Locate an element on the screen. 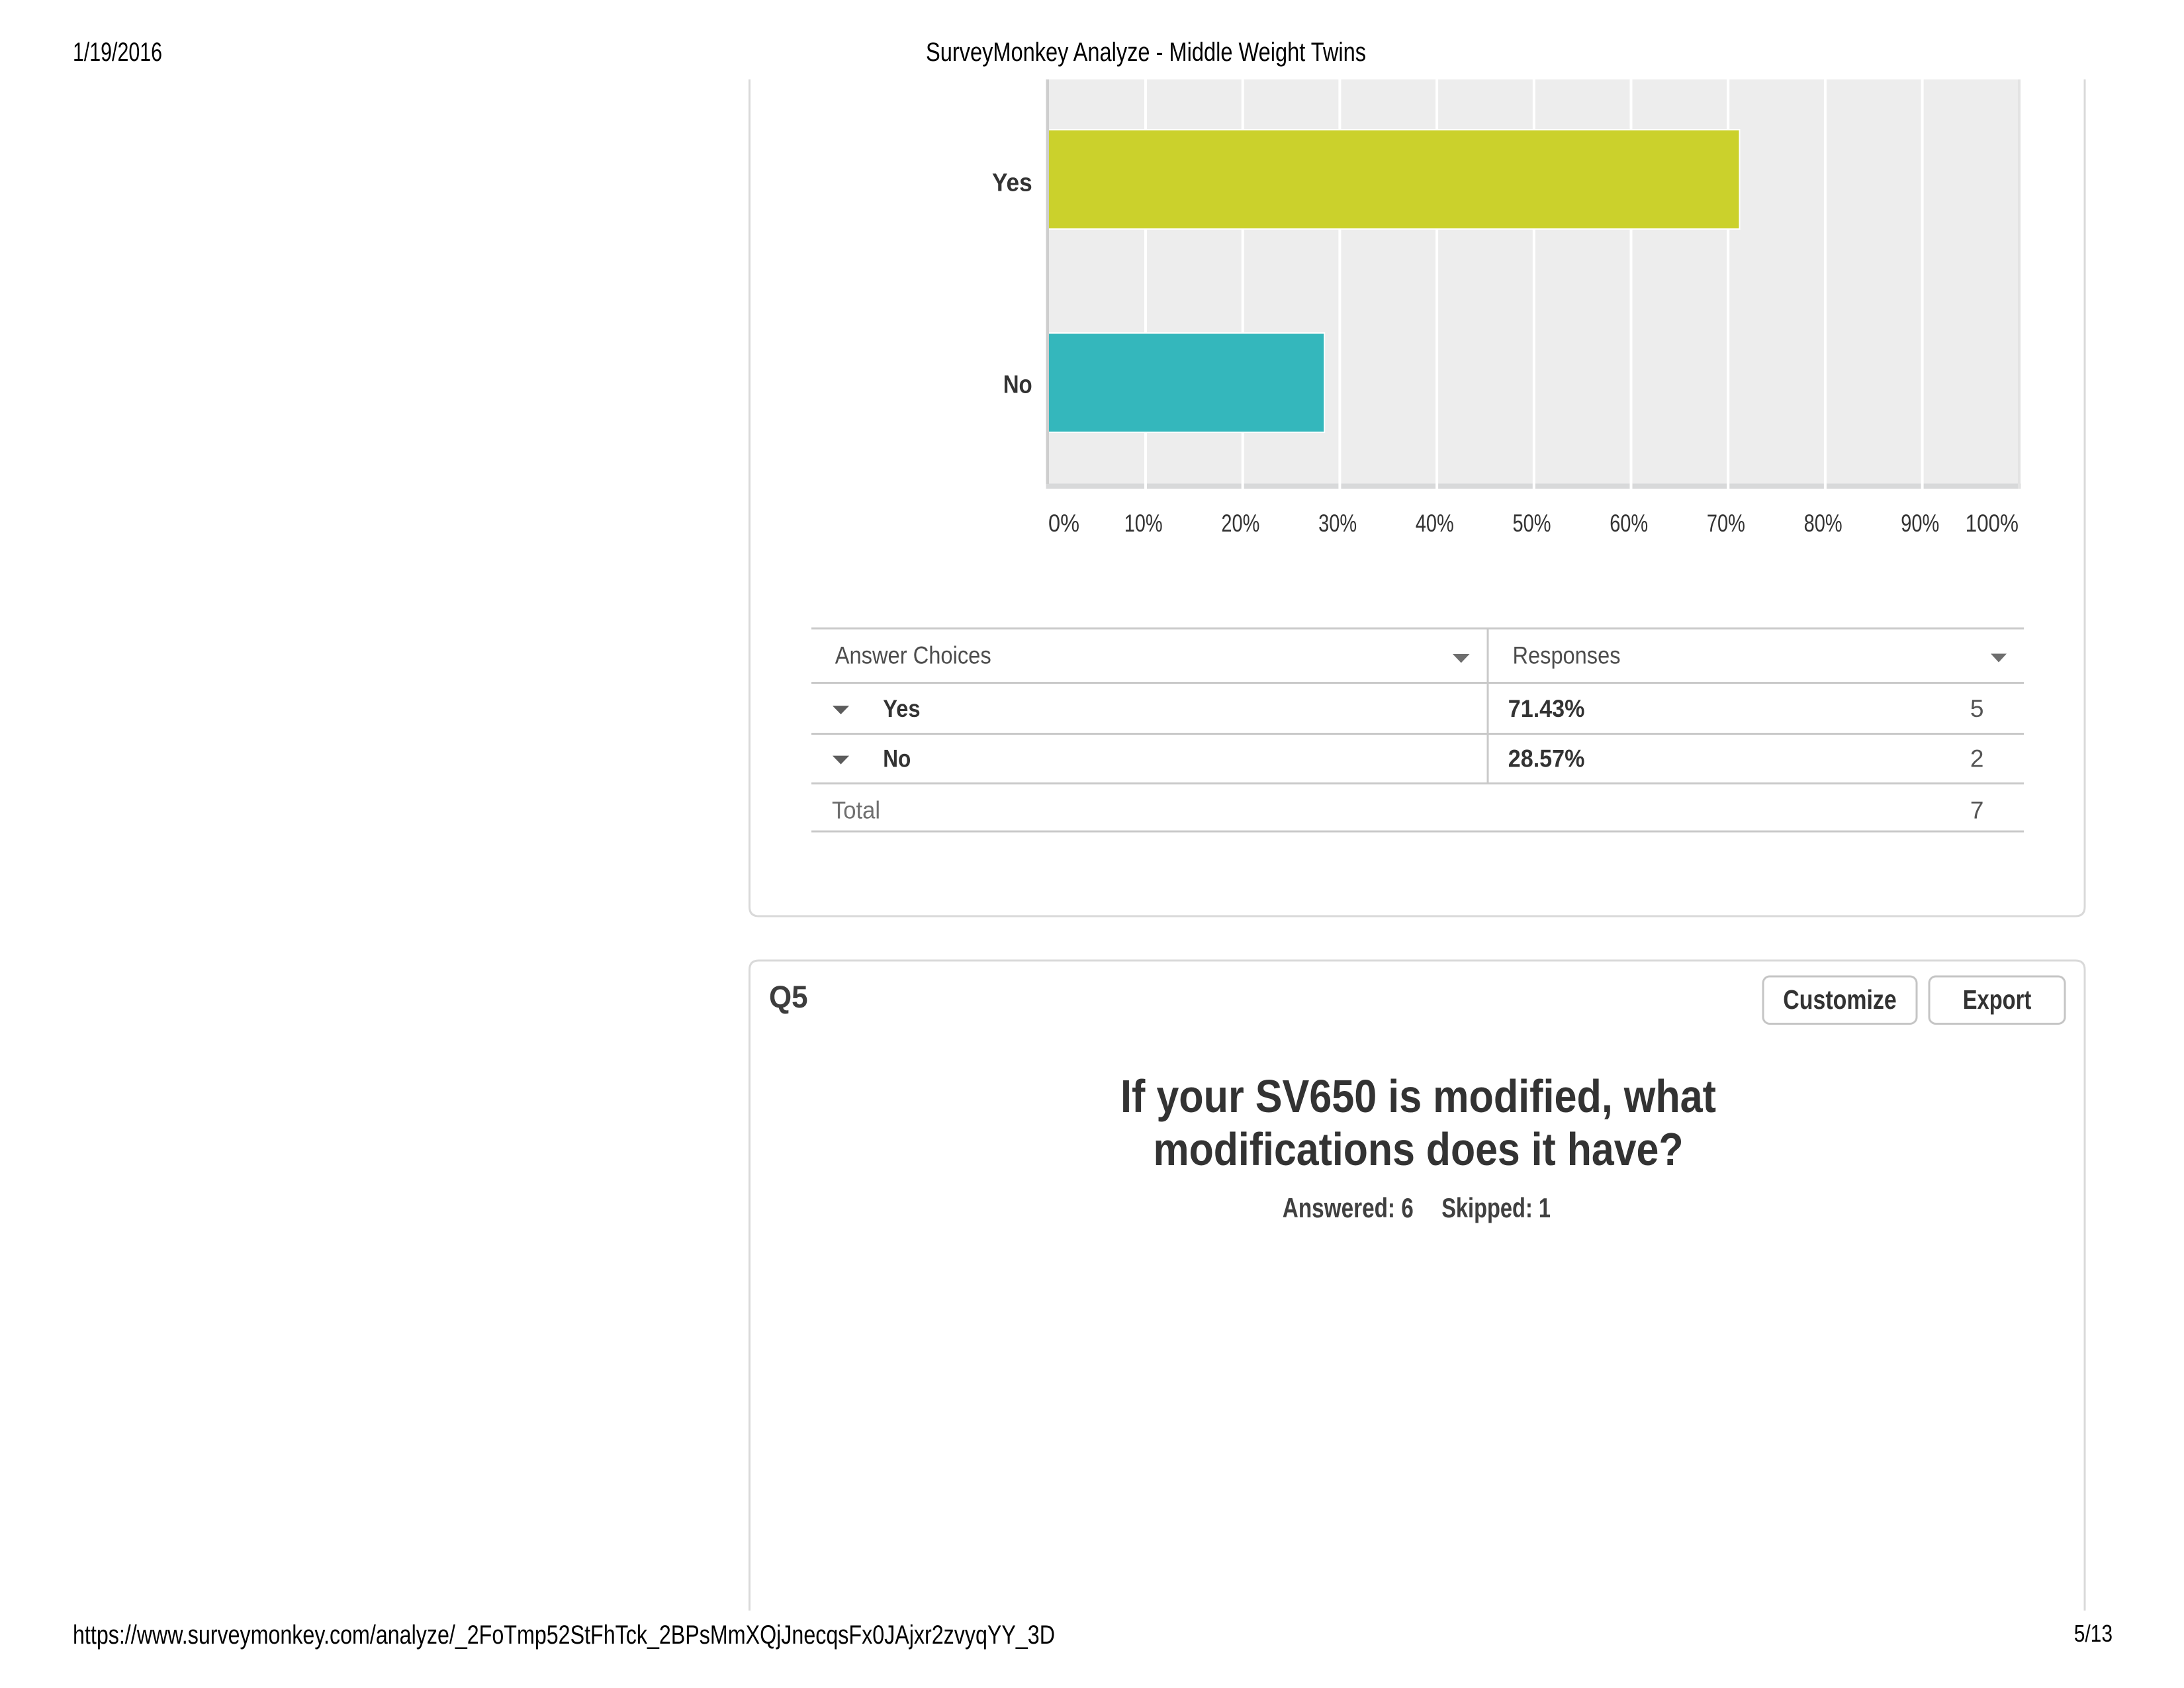  svg-text: 10% is located at coordinates (1143, 523).